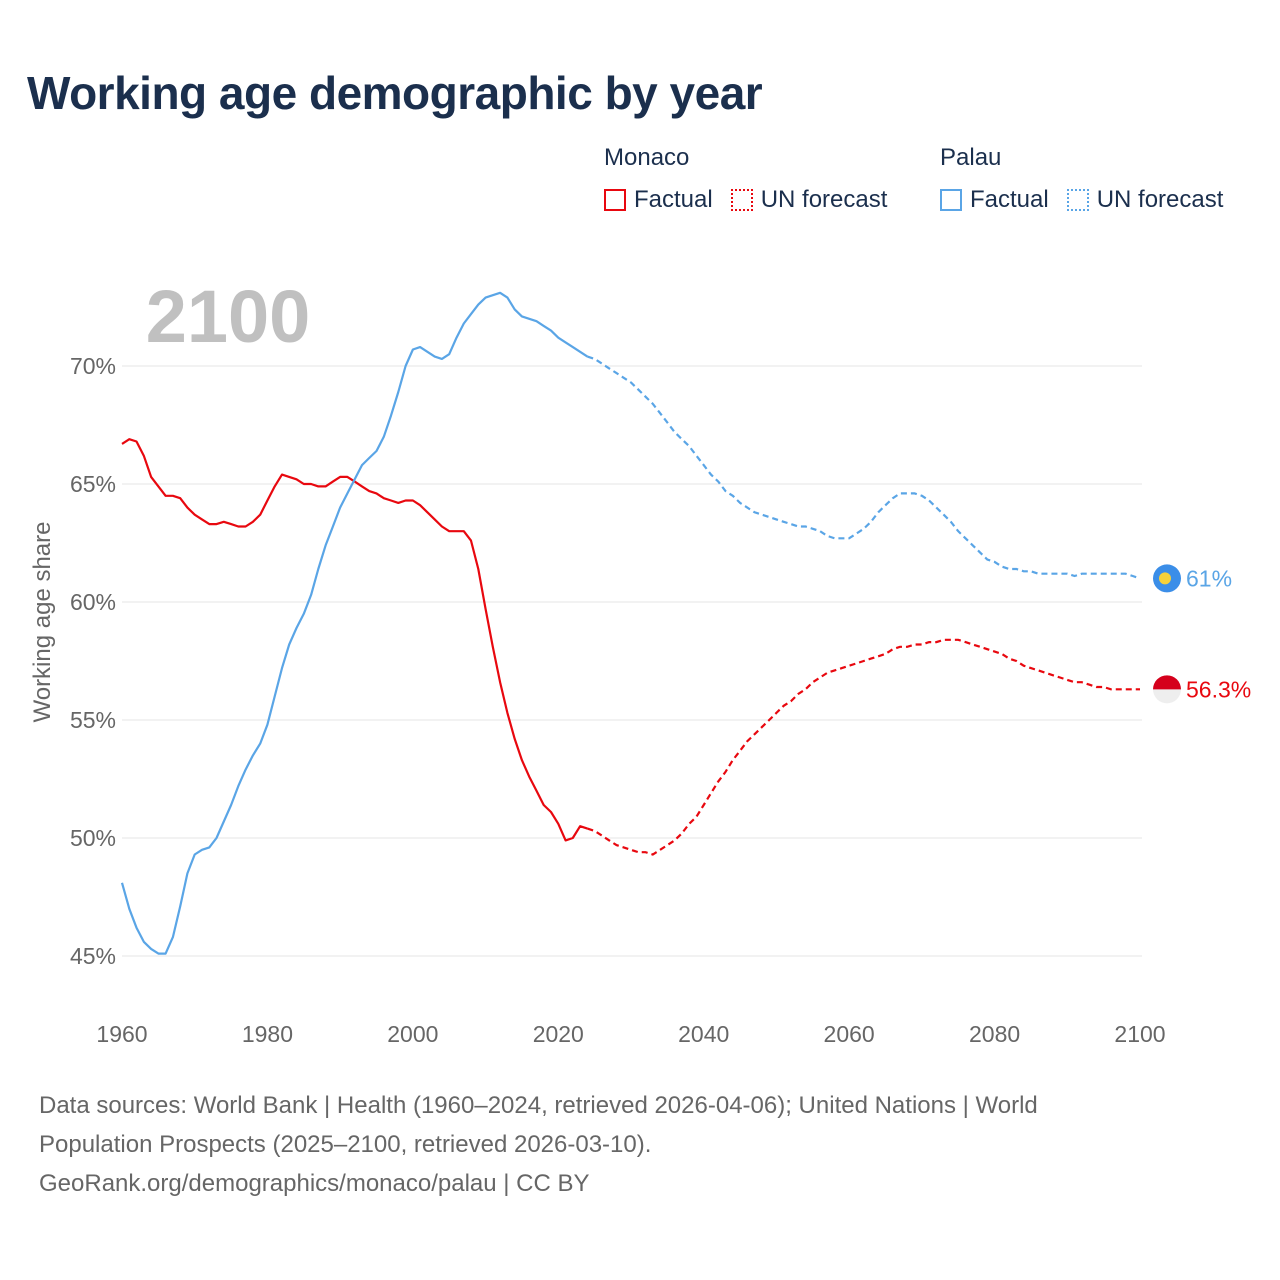 This screenshot has height=1280, width=1280. What do you see at coordinates (1077, 200) in the screenshot?
I see `legend-swatch-palau-forecast` at bounding box center [1077, 200].